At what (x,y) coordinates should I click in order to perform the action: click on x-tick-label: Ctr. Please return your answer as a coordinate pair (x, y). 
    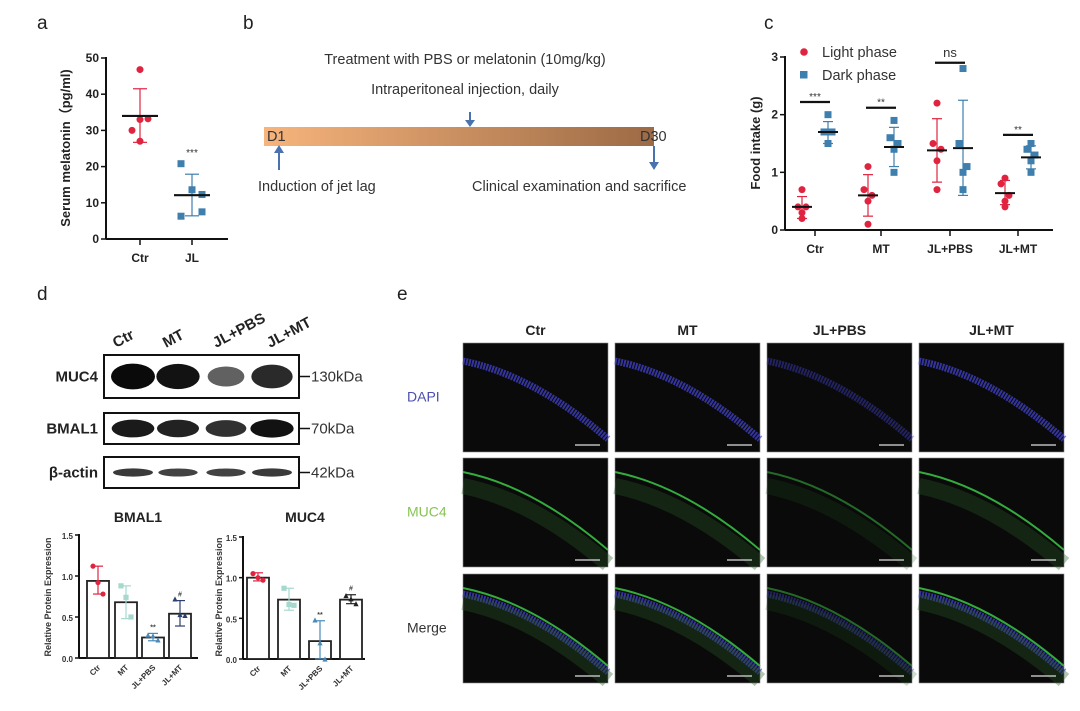
    Looking at the image, I should click on (95, 670).